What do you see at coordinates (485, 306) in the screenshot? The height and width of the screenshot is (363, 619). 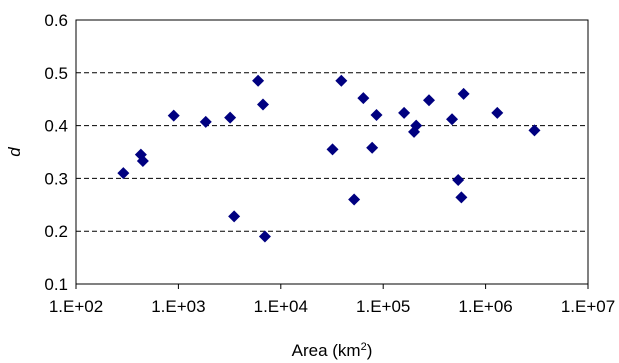 I see `x-tick-label: 1.E+06` at bounding box center [485, 306].